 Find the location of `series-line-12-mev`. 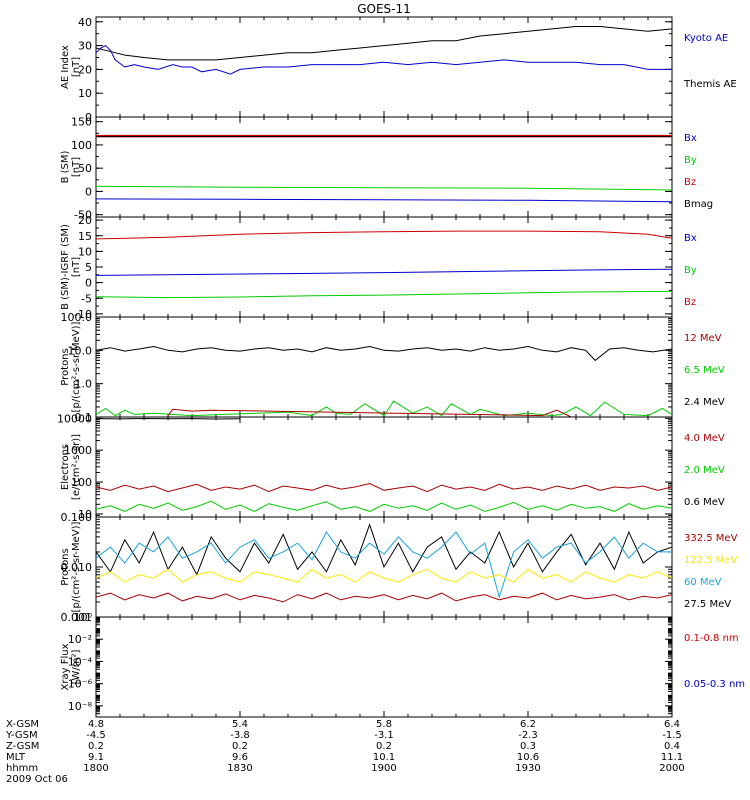

series-line-12-mev is located at coordinates (369, 412).